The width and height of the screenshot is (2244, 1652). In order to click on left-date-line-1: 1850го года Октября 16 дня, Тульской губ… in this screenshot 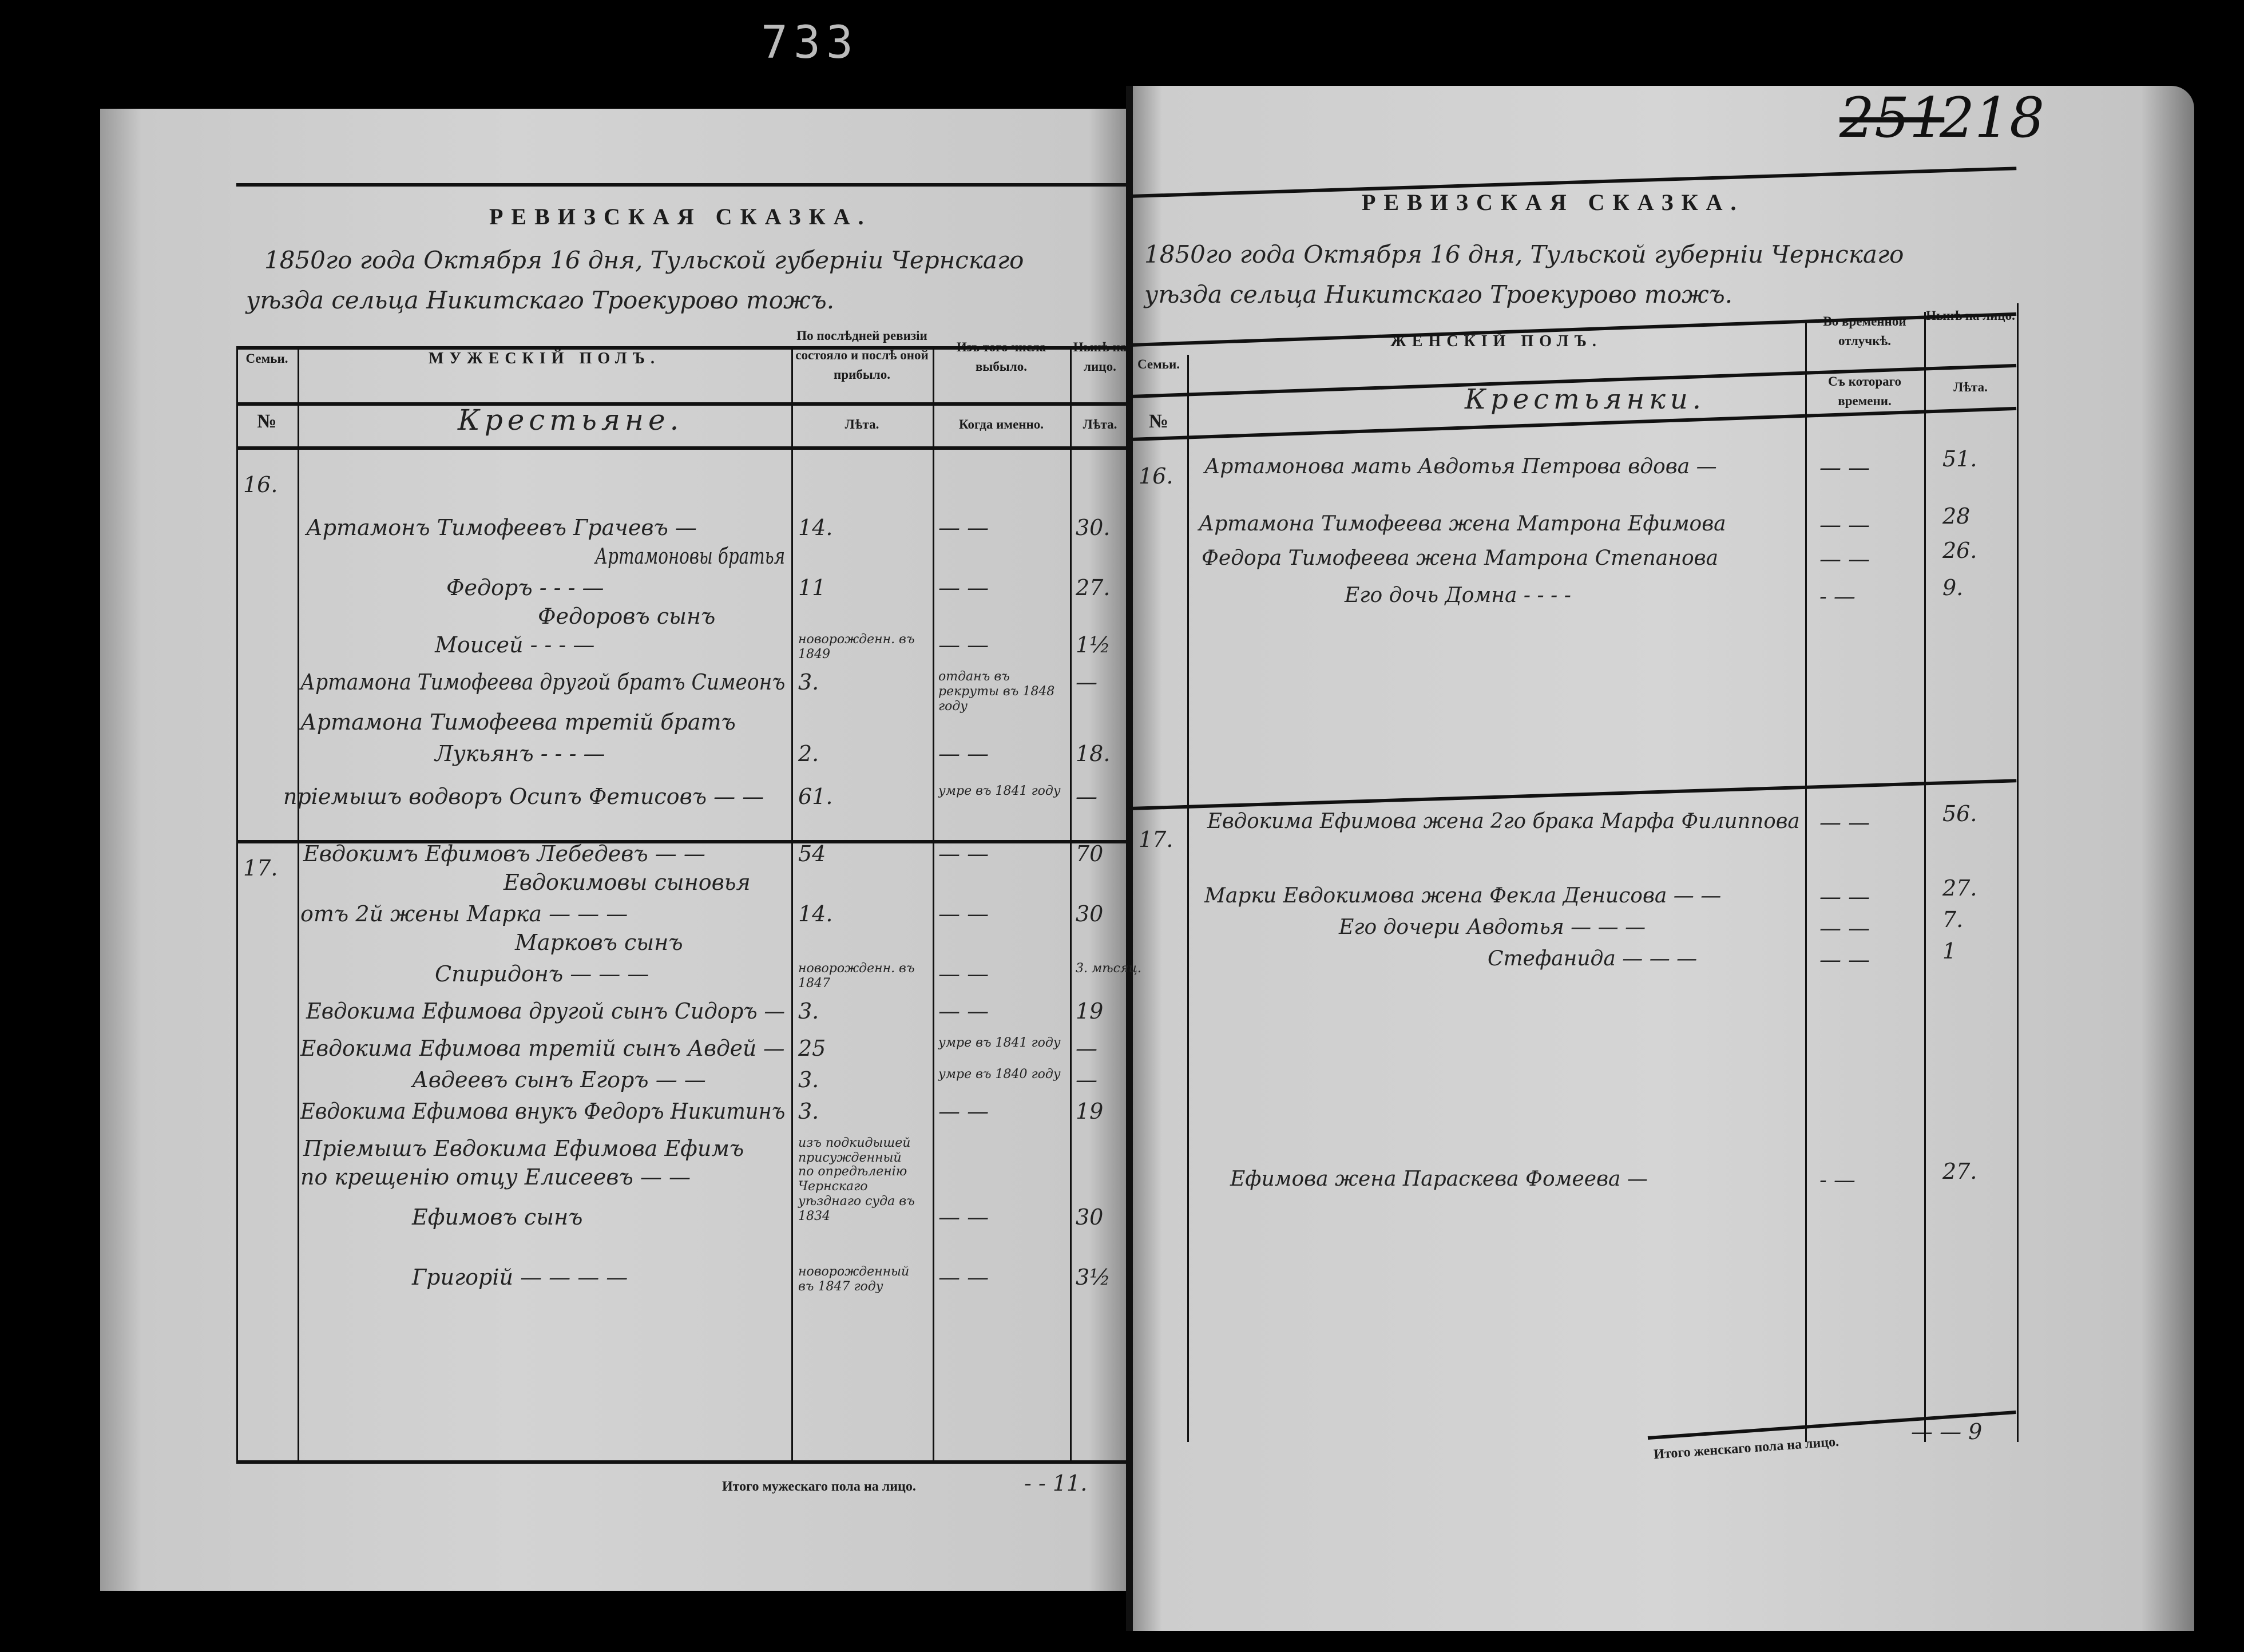, I will do `click(644, 260)`.